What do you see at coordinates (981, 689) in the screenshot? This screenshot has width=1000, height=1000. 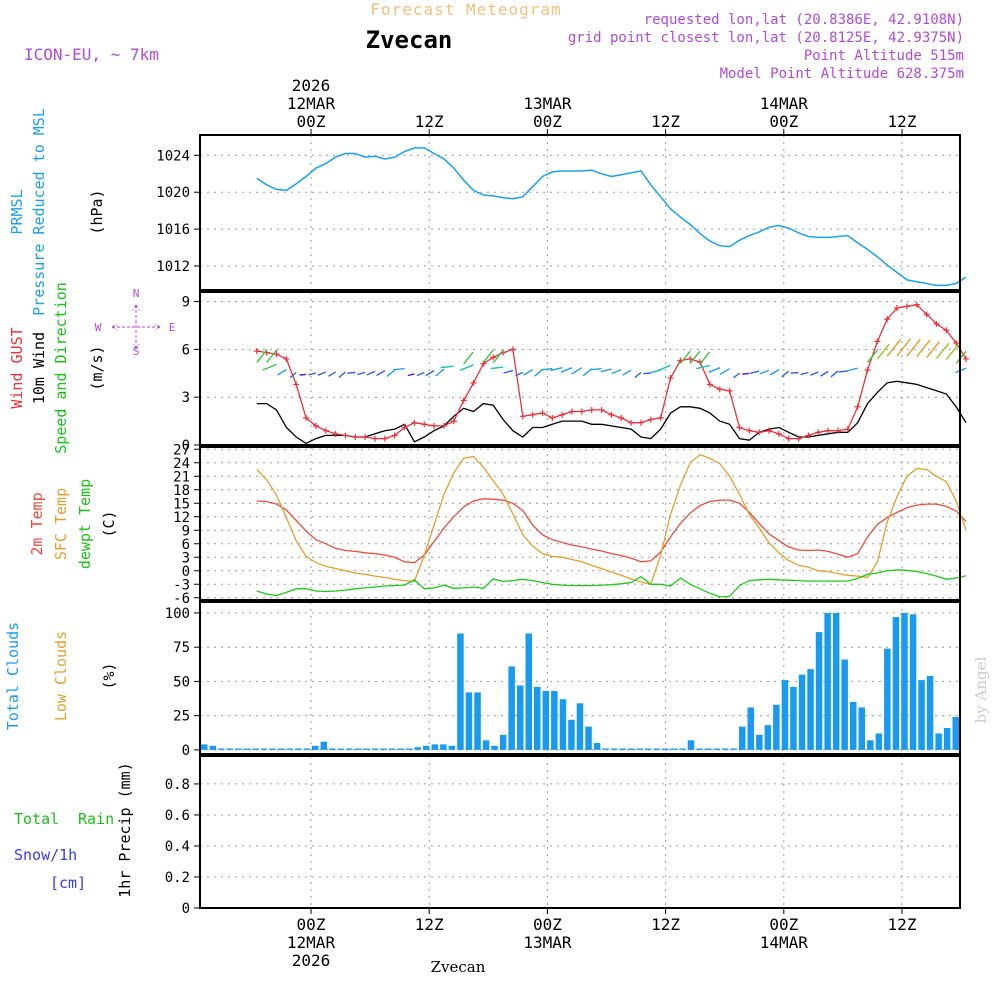 I see `credit: by Angel` at bounding box center [981, 689].